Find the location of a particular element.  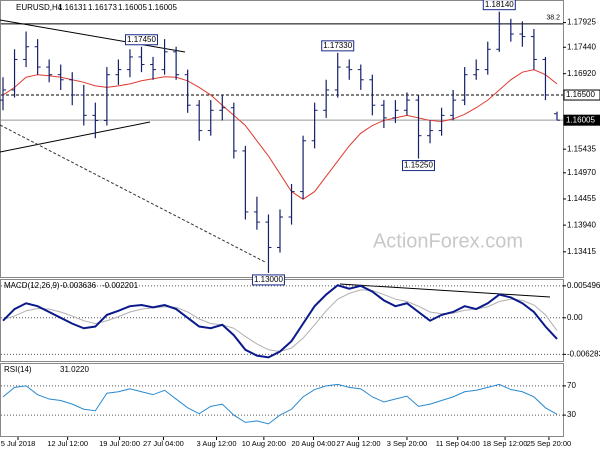

level-label: 38.2 is located at coordinates (553, 18).